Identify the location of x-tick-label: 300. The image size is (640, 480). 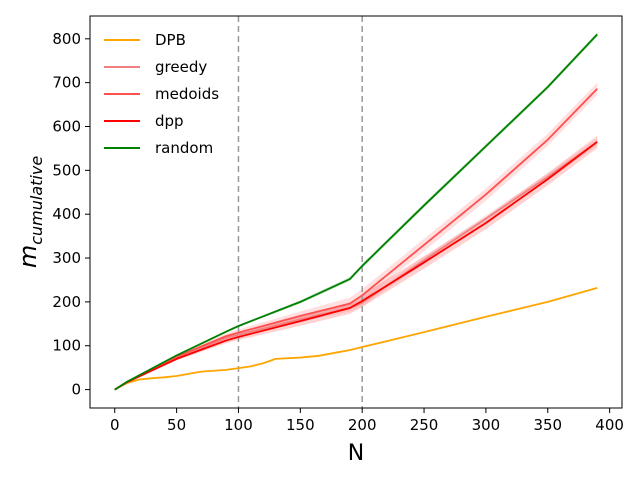
(486, 425).